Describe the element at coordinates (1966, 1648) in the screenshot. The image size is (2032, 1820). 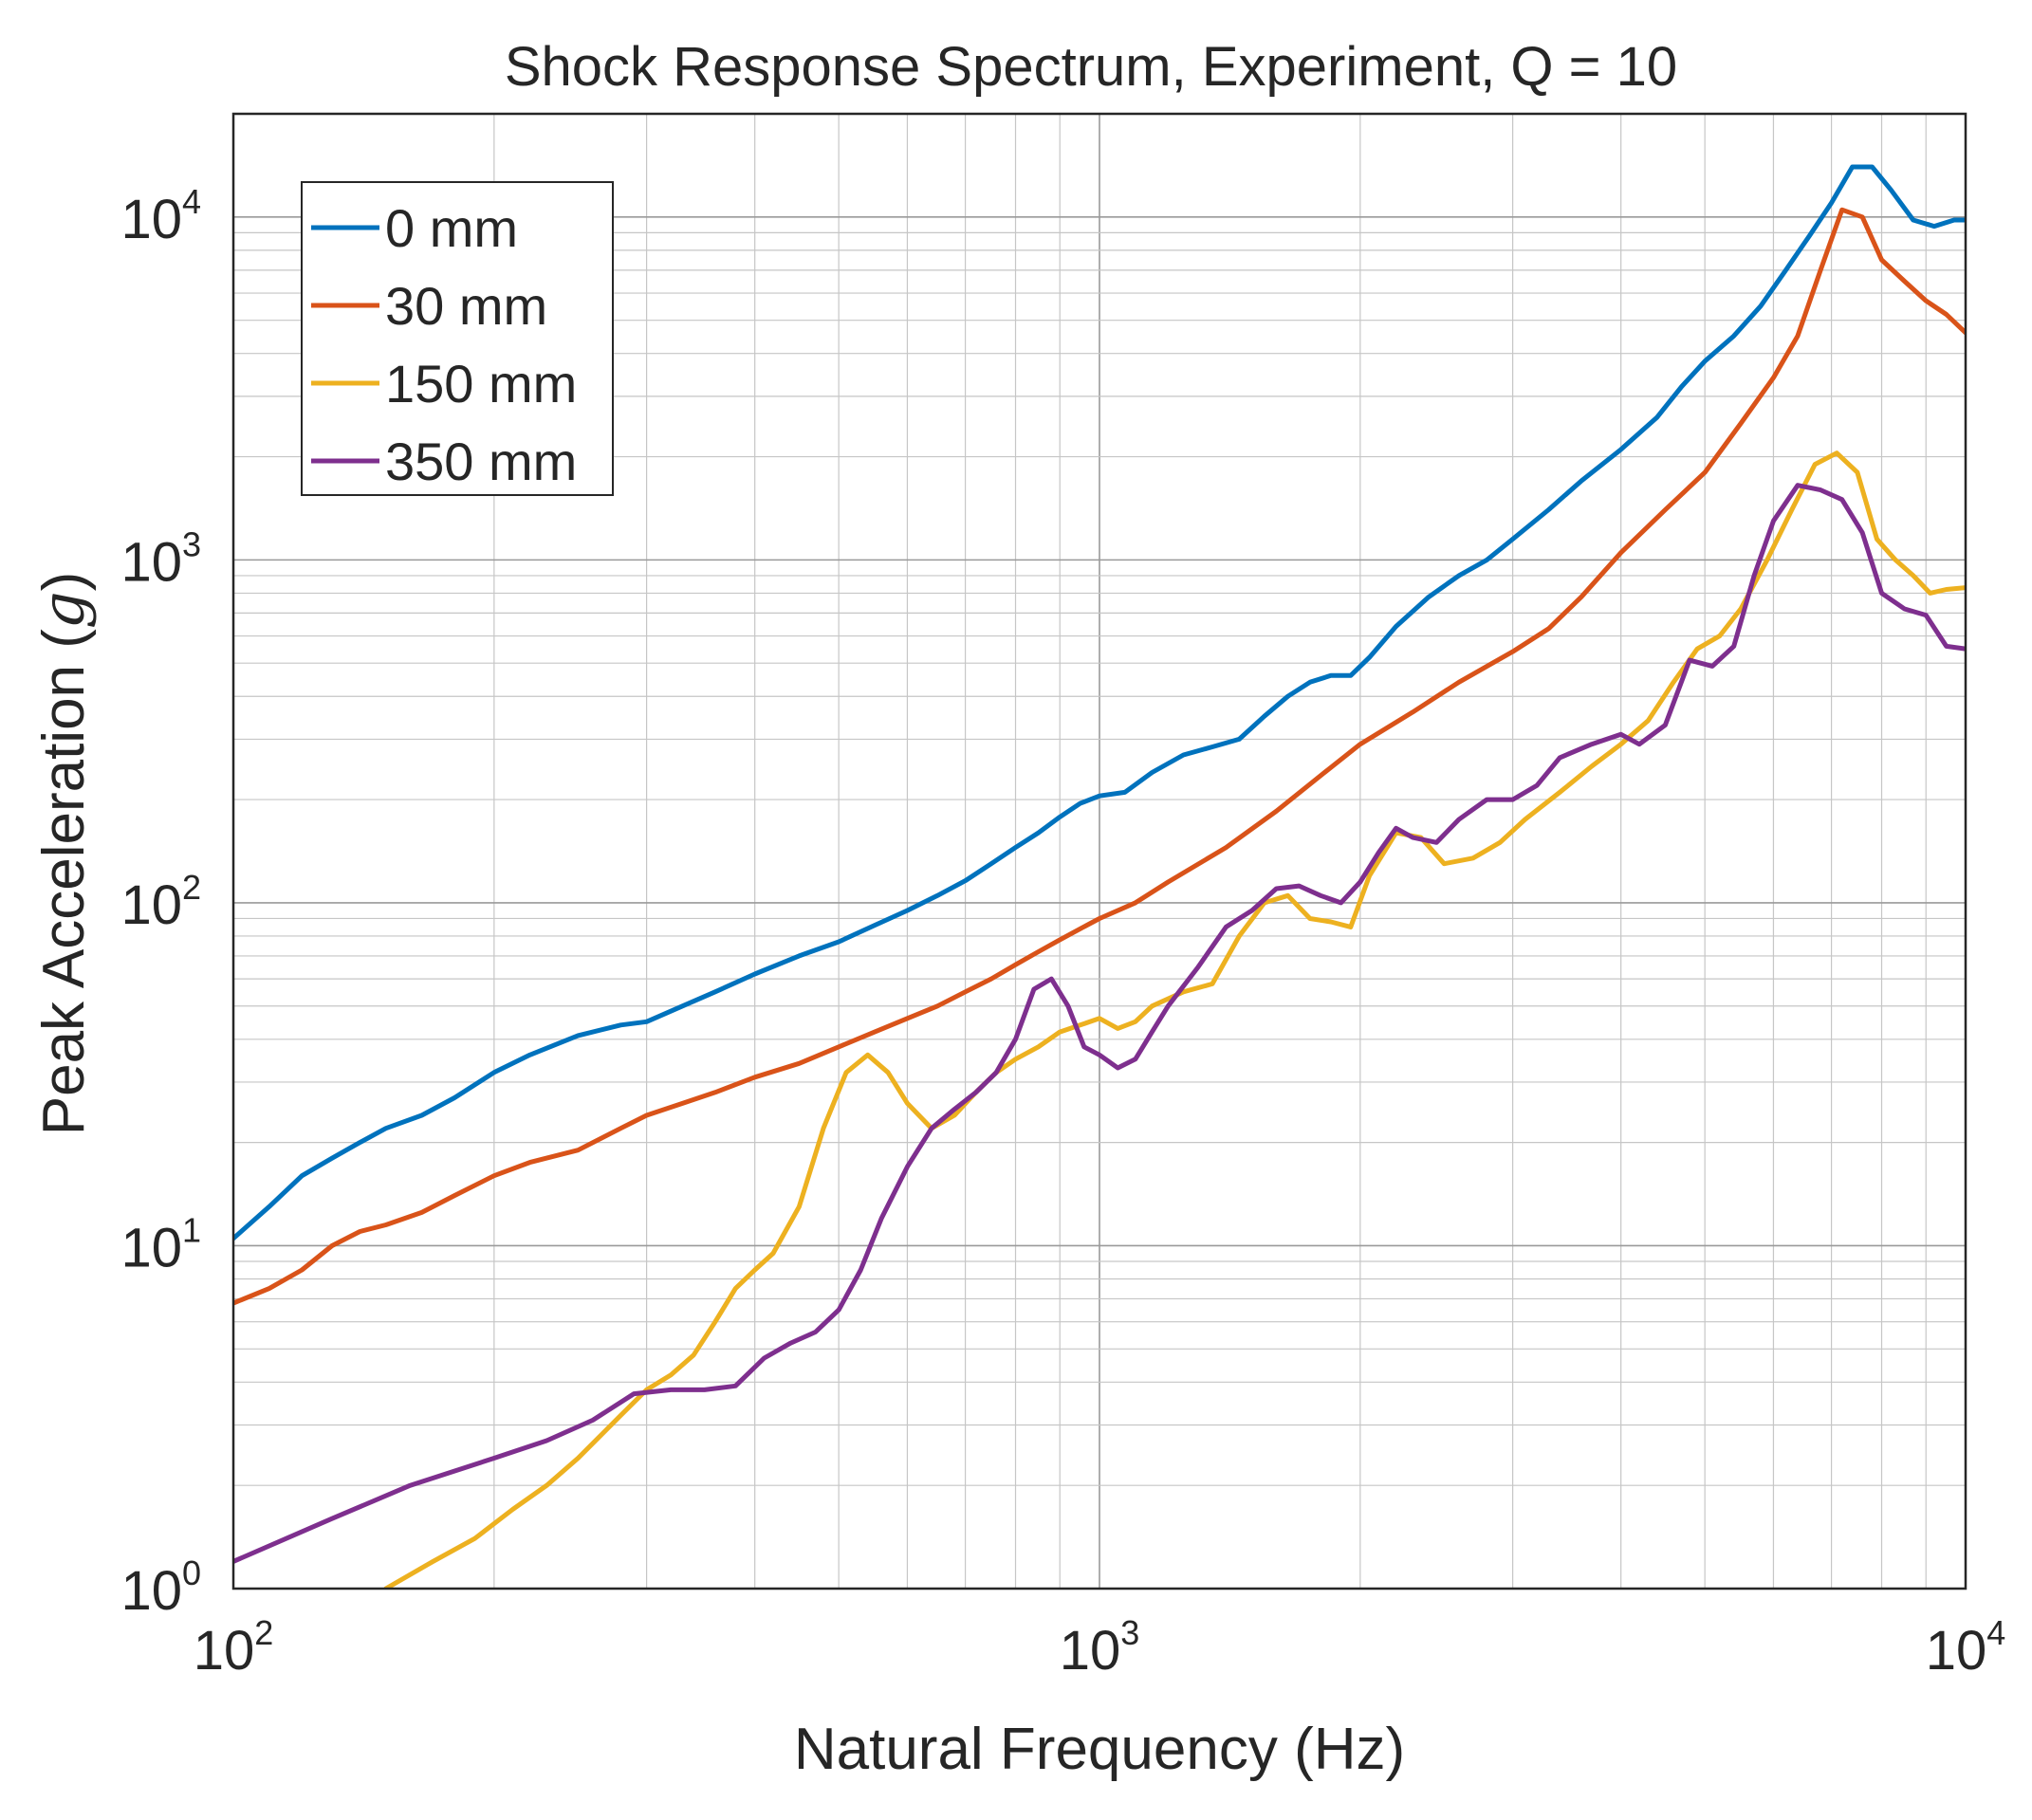
I see `x-tick-label: 10⁴` at that location.